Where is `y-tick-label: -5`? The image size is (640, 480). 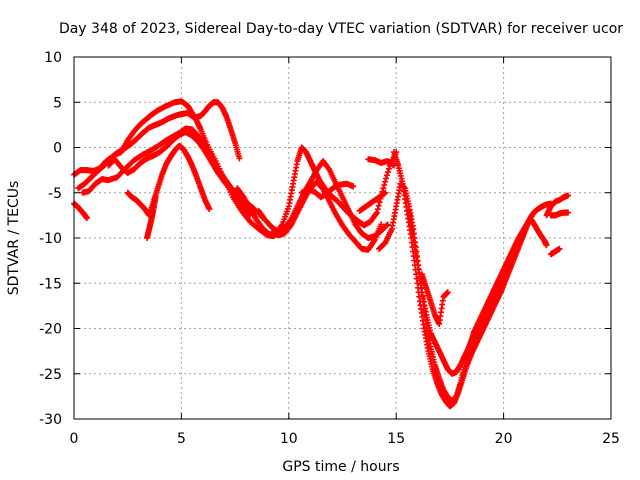
y-tick-label: -5 is located at coordinates (55, 194).